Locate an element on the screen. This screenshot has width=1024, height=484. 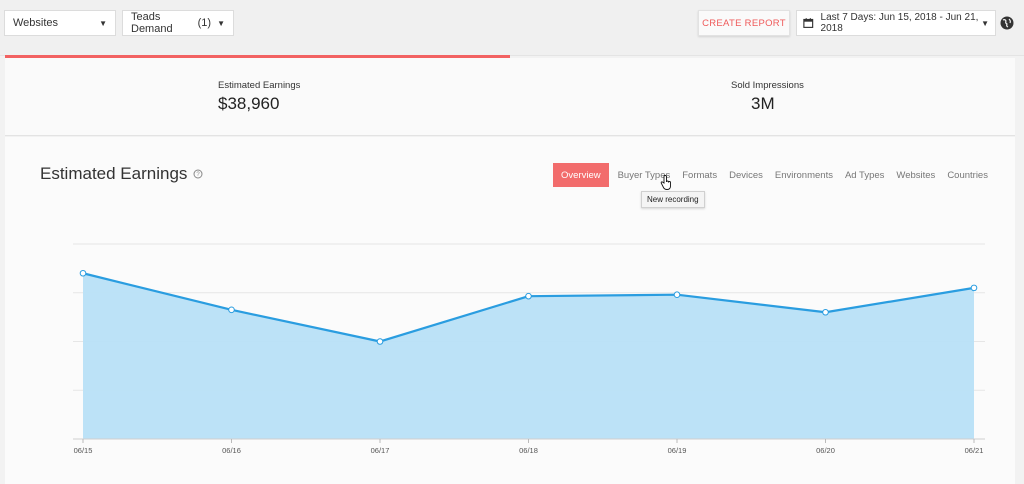
impressions-metric: Sold Impressions 3M is located at coordinates (767, 97).